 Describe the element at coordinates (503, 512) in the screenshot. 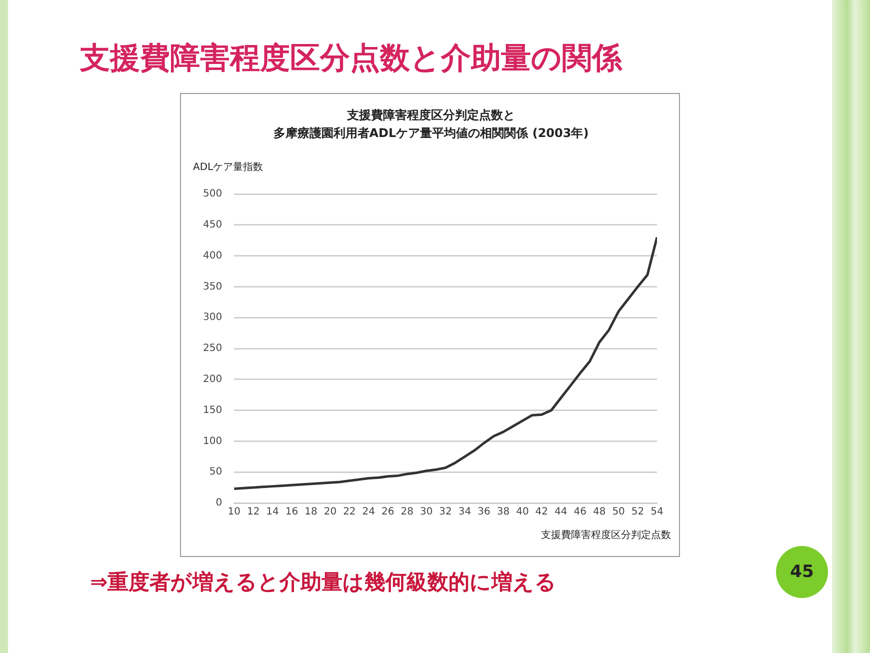

I see `x-tick-label: 38` at that location.